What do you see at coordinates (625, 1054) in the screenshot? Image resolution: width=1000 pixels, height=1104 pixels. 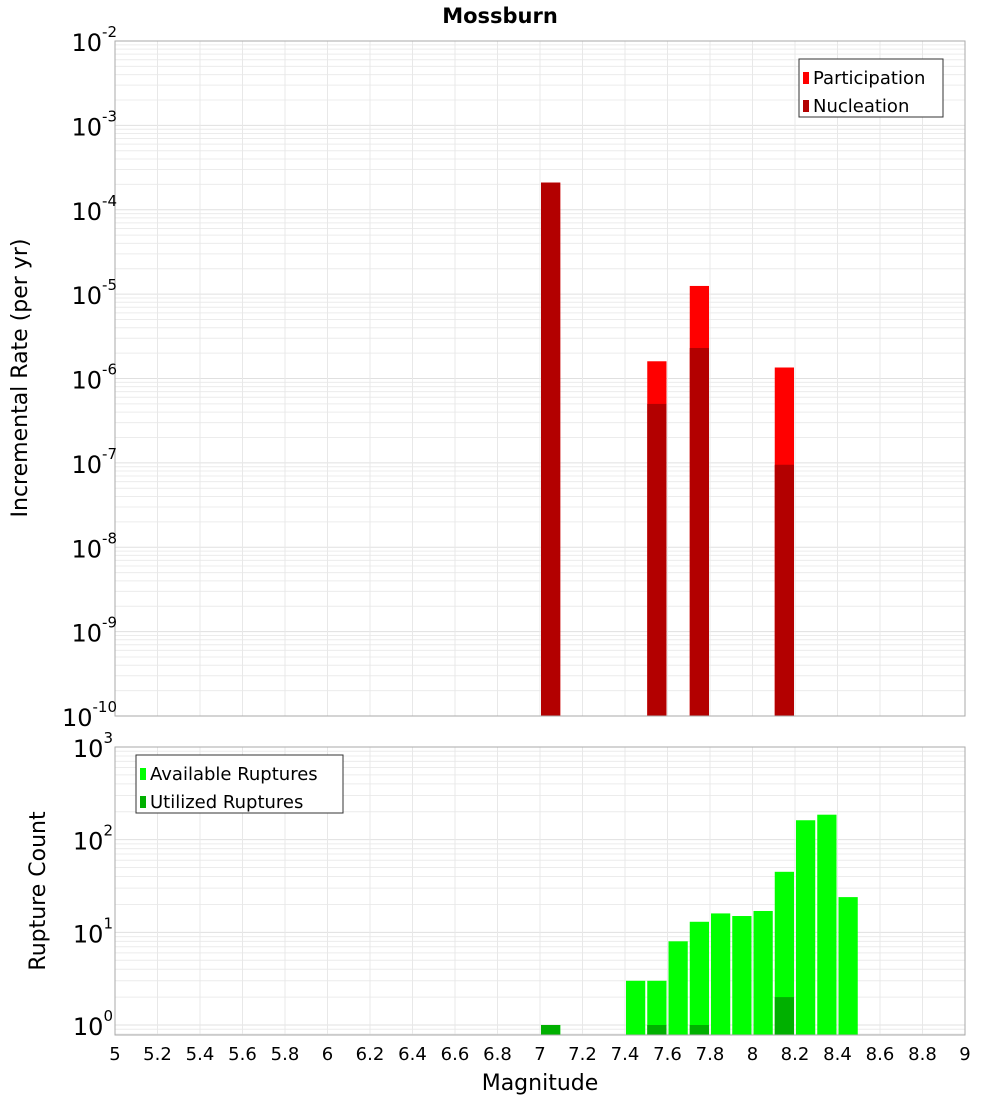 I see `x-tick-label: 7.4` at bounding box center [625, 1054].